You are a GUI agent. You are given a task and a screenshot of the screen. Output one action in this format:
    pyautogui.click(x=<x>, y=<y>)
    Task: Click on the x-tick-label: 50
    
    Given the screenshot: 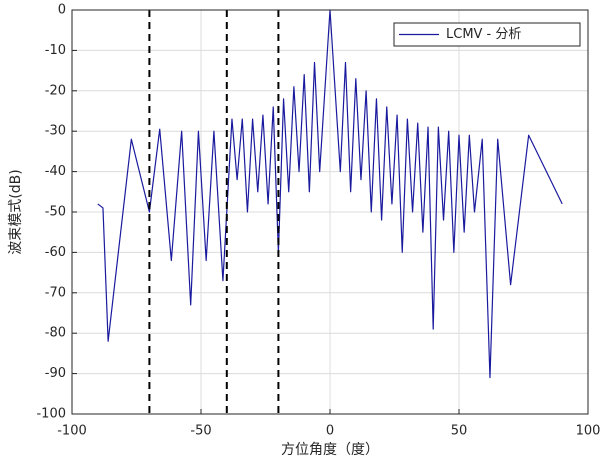 What is the action you would take?
    pyautogui.click(x=459, y=431)
    